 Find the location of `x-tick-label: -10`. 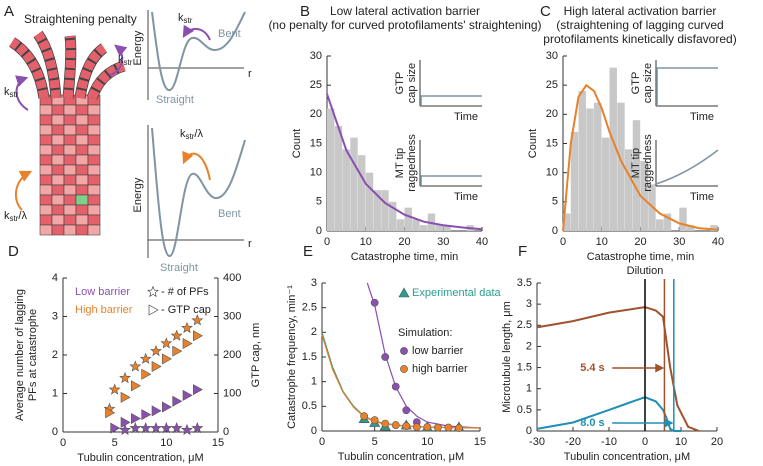

x-tick-label: -10 is located at coordinates (609, 442).